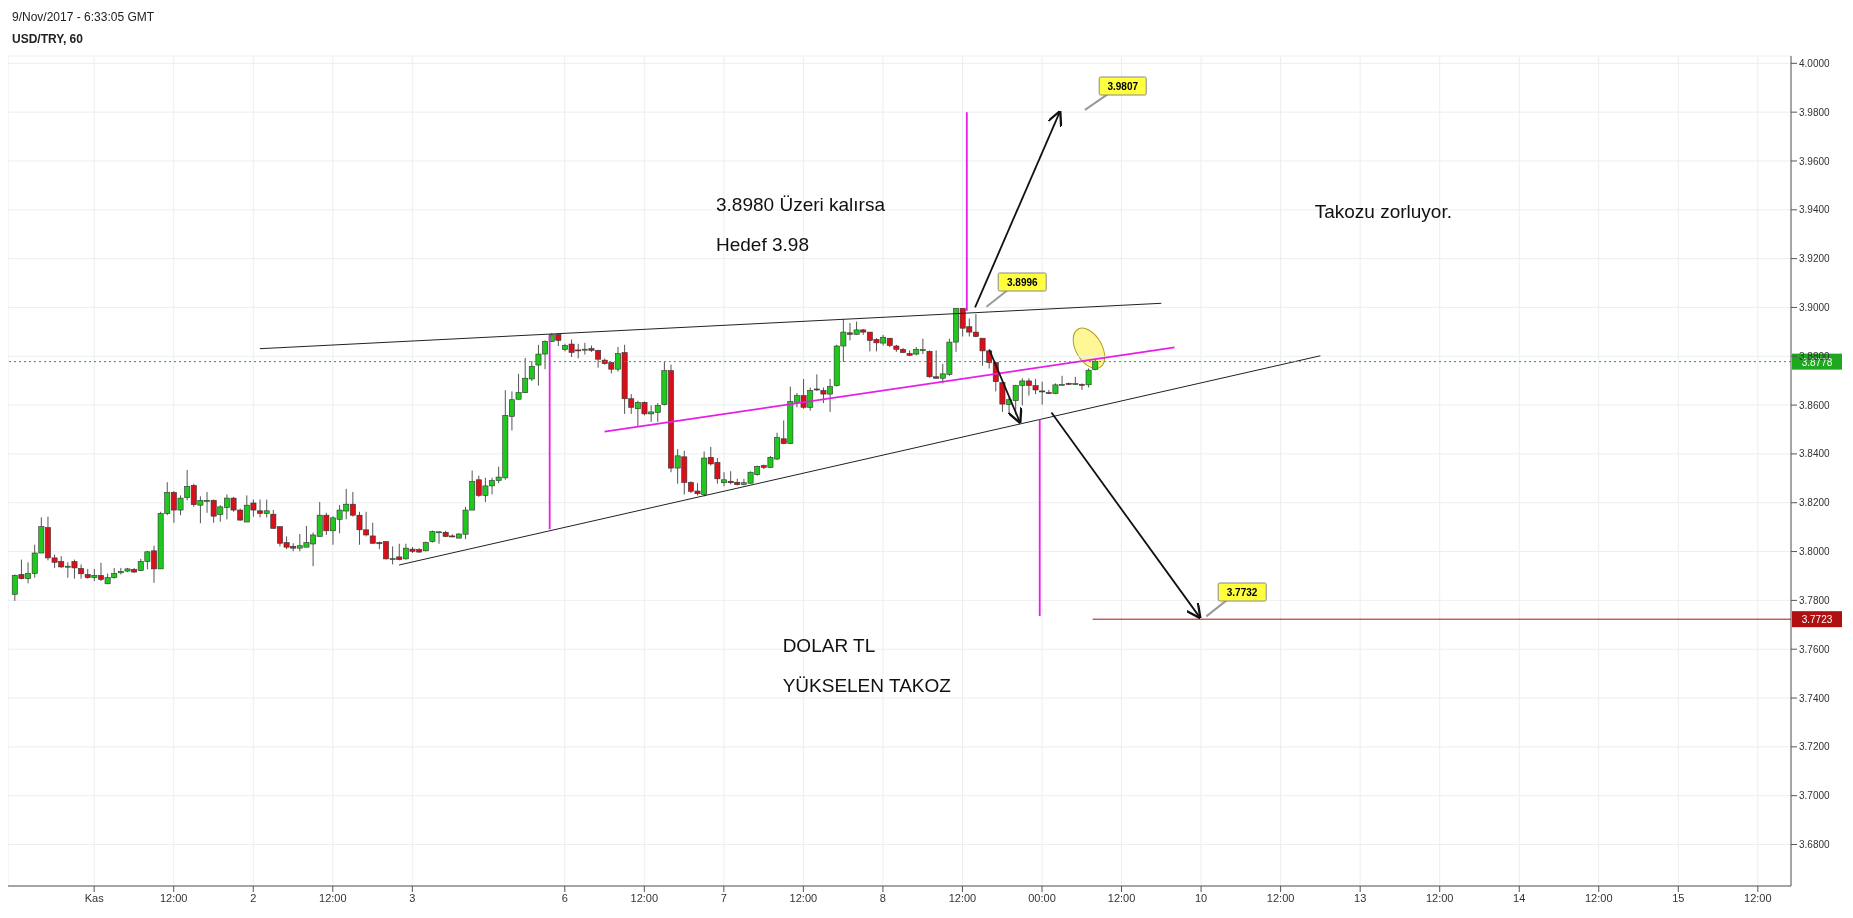 The width and height of the screenshot is (1853, 918). Describe the element at coordinates (1815, 161) in the screenshot. I see `y-tick-label: 3.9600` at that location.